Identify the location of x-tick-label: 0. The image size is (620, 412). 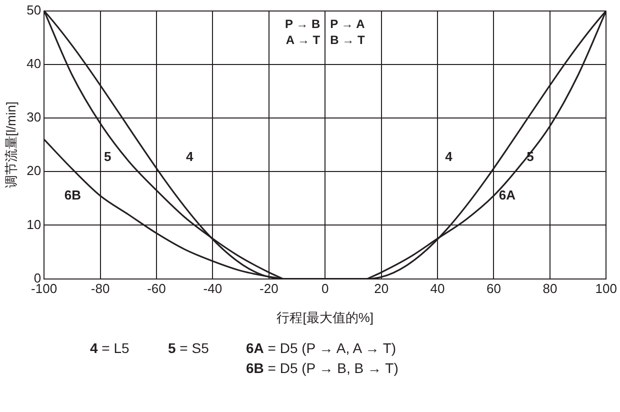
(325, 288).